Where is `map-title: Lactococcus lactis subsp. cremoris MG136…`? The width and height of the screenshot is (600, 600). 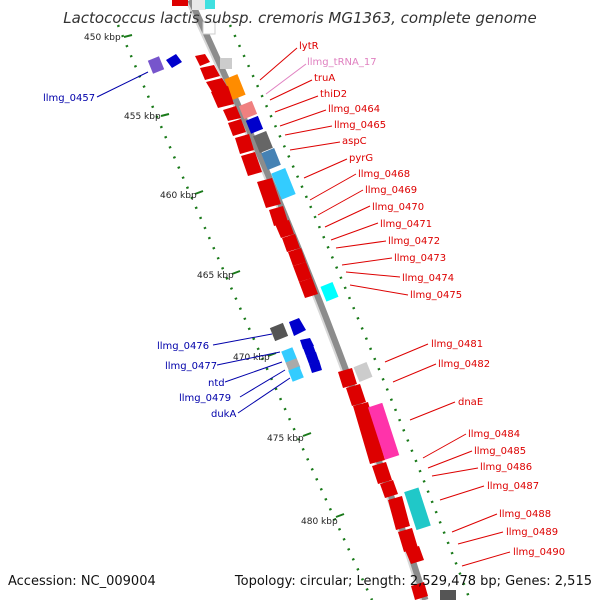
map-title: Lactococcus lactis subsp. cremoris MG136… is located at coordinates (300, 18).